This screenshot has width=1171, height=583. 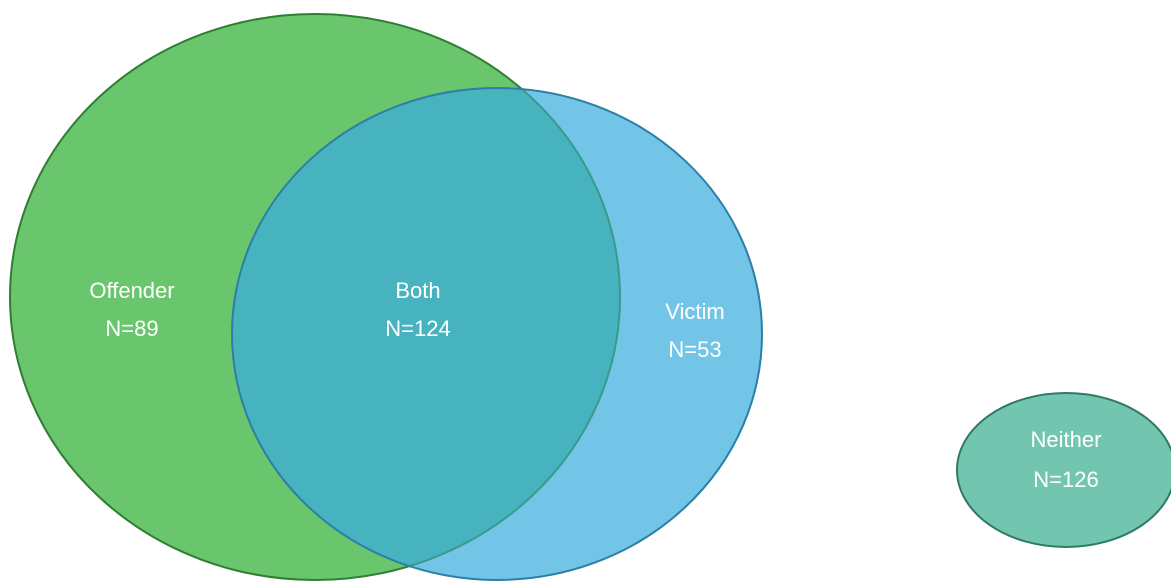 What do you see at coordinates (417, 328) in the screenshot?
I see `region-count: N=124` at bounding box center [417, 328].